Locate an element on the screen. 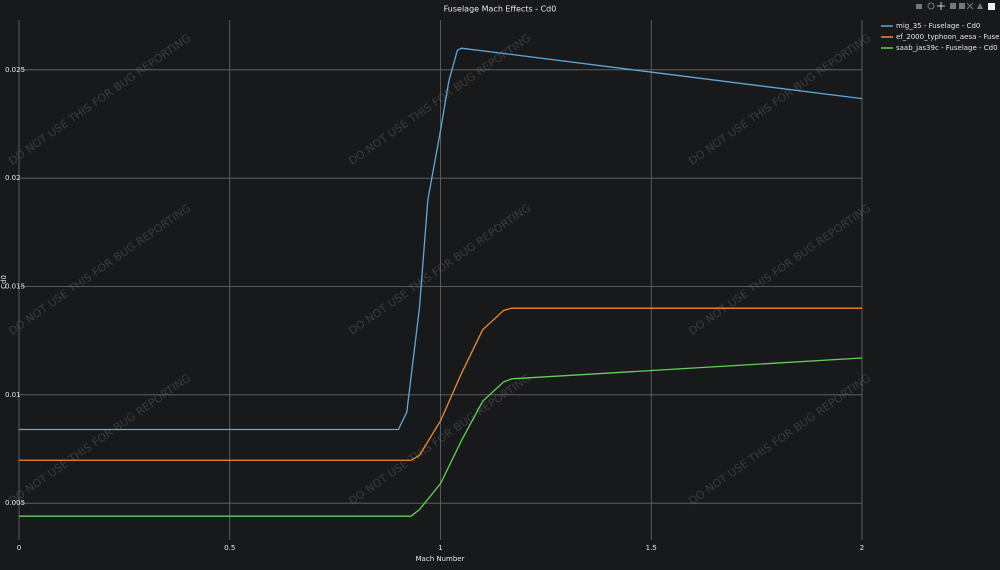 Image resolution: width=1000 pixels, height=570 pixels. x-tick-label: 0 is located at coordinates (19, 548).